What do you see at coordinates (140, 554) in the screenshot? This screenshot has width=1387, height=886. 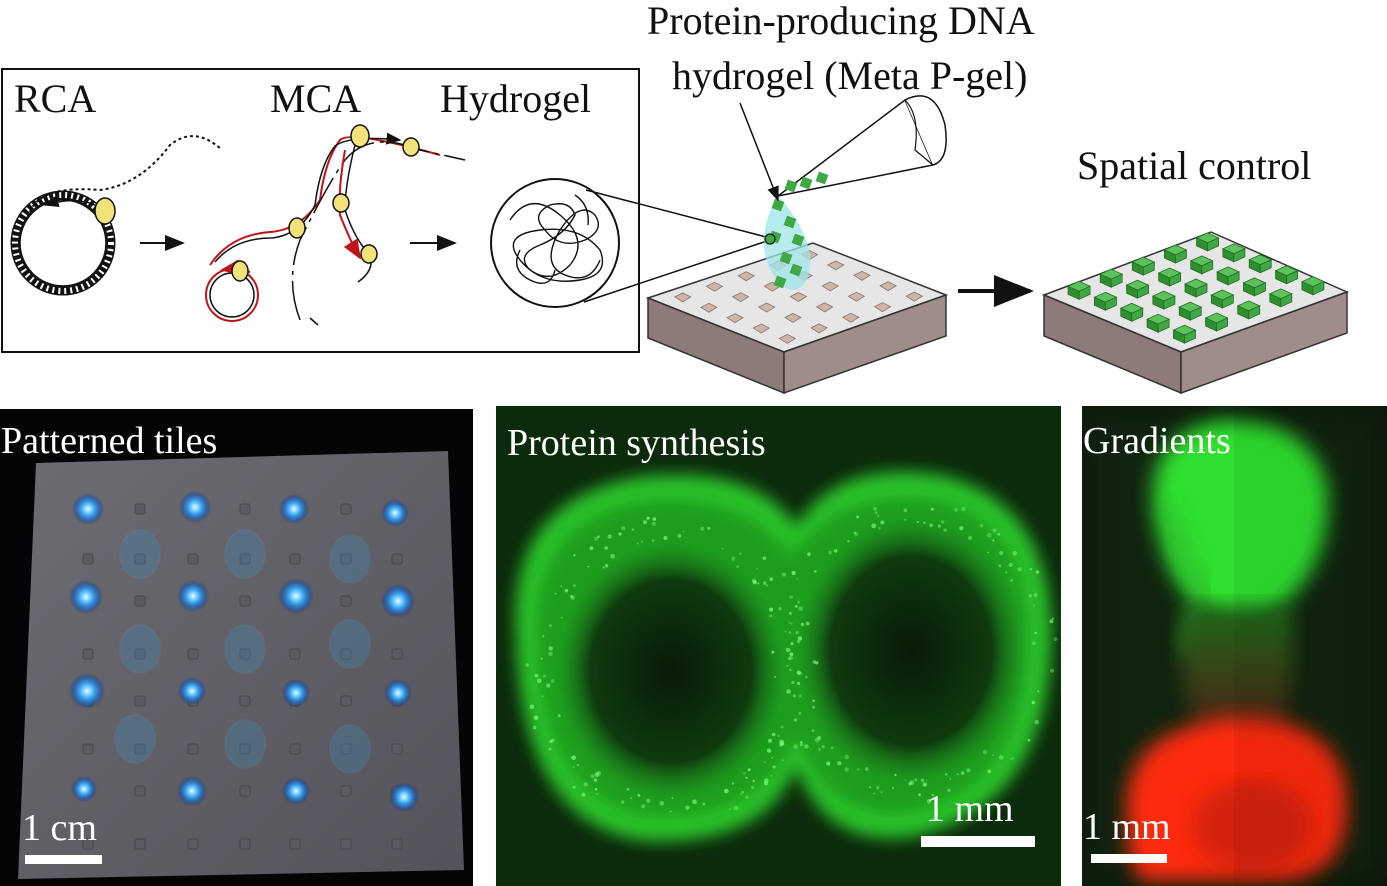 I see `faint-gel-blob` at bounding box center [140, 554].